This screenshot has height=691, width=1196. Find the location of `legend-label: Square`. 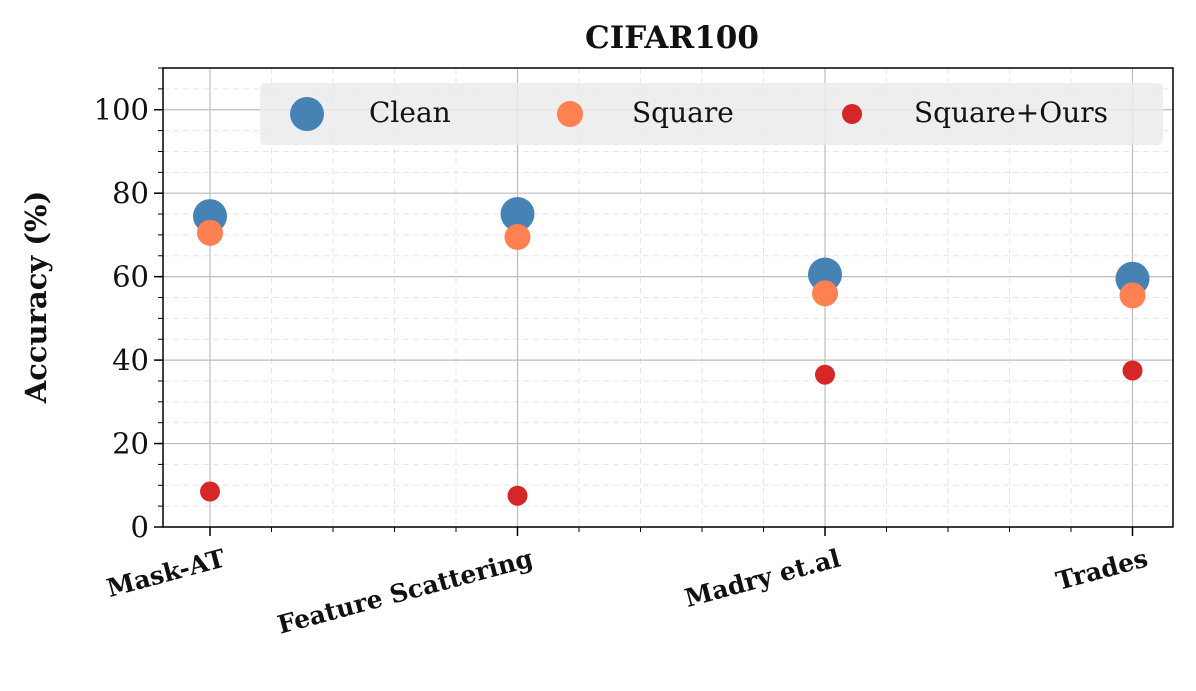

legend-label: Square is located at coordinates (683, 112).